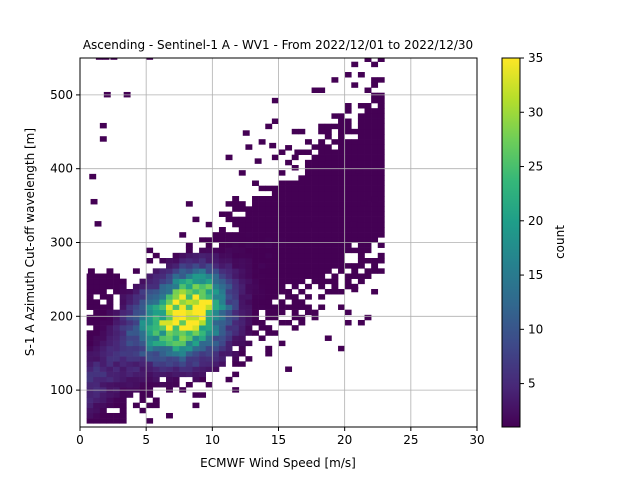 The width and height of the screenshot is (640, 480). I want to click on x-tick-label: 15, so click(278, 440).